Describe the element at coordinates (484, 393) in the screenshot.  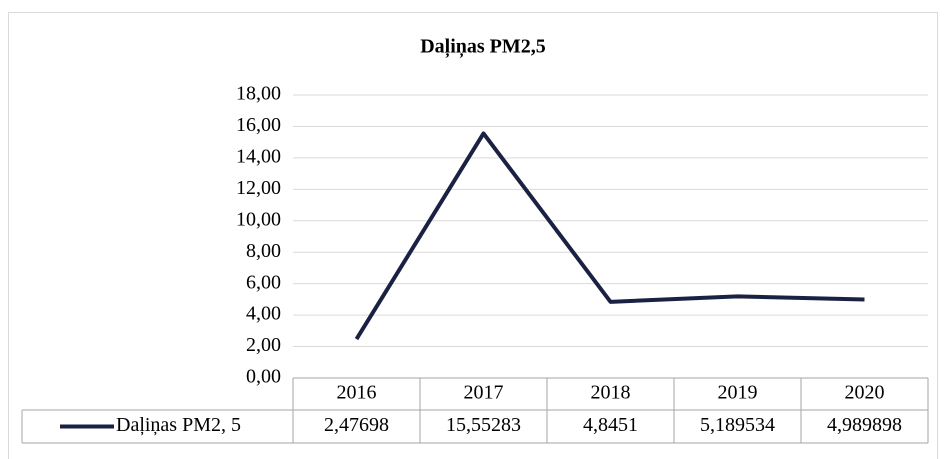
I see `x-tick-label: 2017` at that location.